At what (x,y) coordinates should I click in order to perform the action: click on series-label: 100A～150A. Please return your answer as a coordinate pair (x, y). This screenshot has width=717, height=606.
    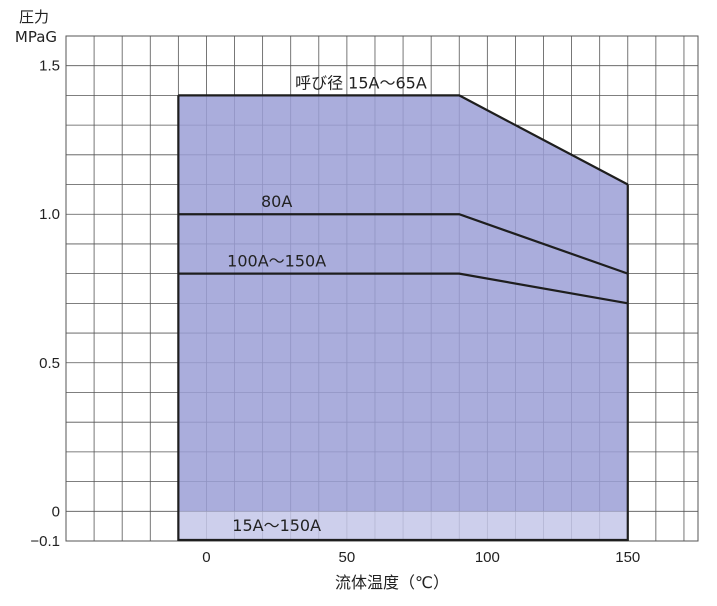
    Looking at the image, I should click on (276, 261).